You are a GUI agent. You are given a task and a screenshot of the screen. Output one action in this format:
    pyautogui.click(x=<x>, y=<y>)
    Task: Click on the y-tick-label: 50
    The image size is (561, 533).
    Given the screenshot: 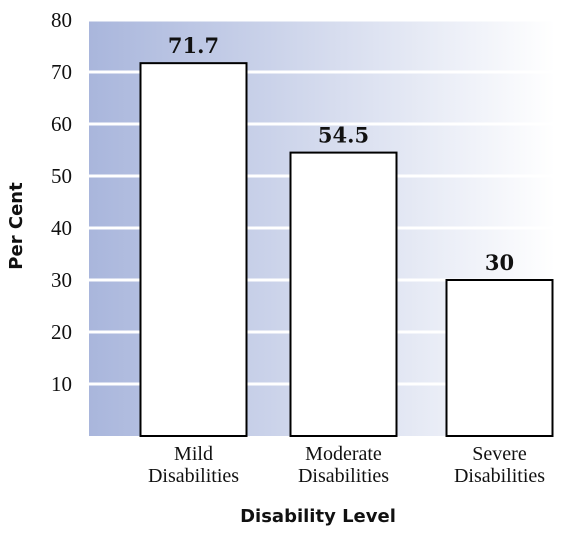 What is the action you would take?
    pyautogui.click(x=61, y=176)
    